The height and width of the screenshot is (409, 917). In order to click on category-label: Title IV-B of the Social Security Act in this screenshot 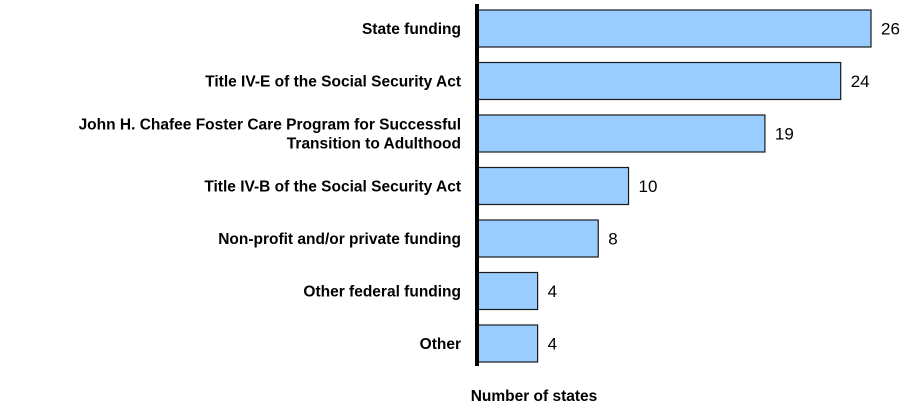, I will do `click(332, 187)`.